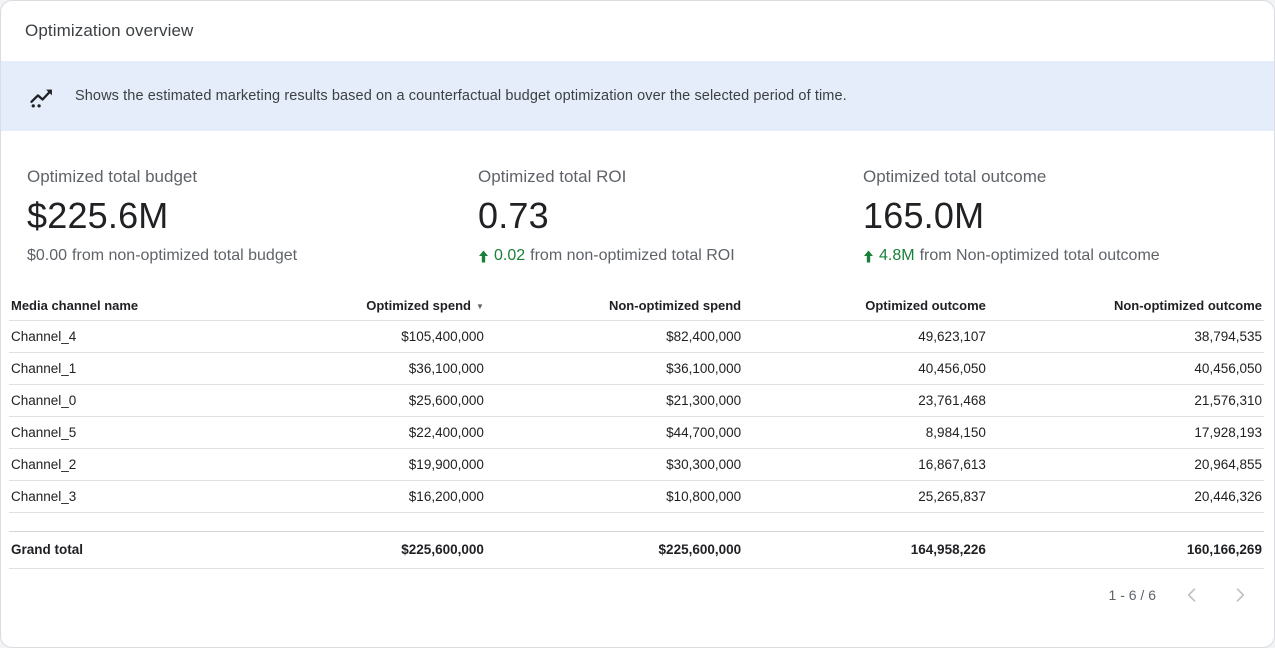  What do you see at coordinates (1039, 255) in the screenshot?
I see `delta-suffix: from Non-optimized total outcome` at bounding box center [1039, 255].